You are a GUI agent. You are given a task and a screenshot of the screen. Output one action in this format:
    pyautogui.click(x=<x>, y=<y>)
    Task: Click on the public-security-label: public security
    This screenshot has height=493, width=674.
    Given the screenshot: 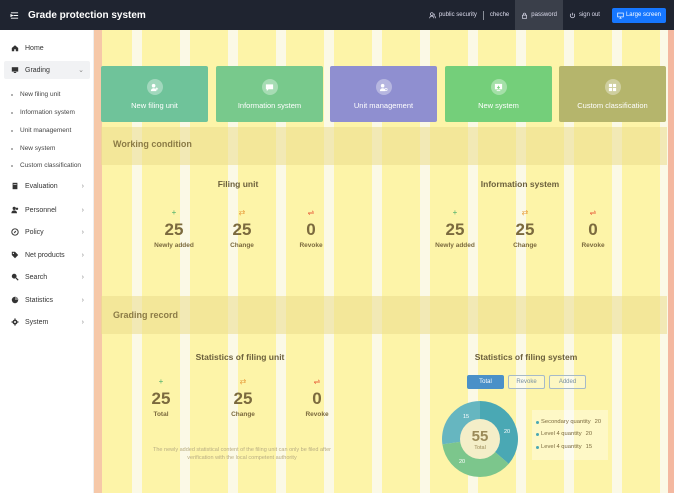 What is the action you would take?
    pyautogui.click(x=457, y=15)
    